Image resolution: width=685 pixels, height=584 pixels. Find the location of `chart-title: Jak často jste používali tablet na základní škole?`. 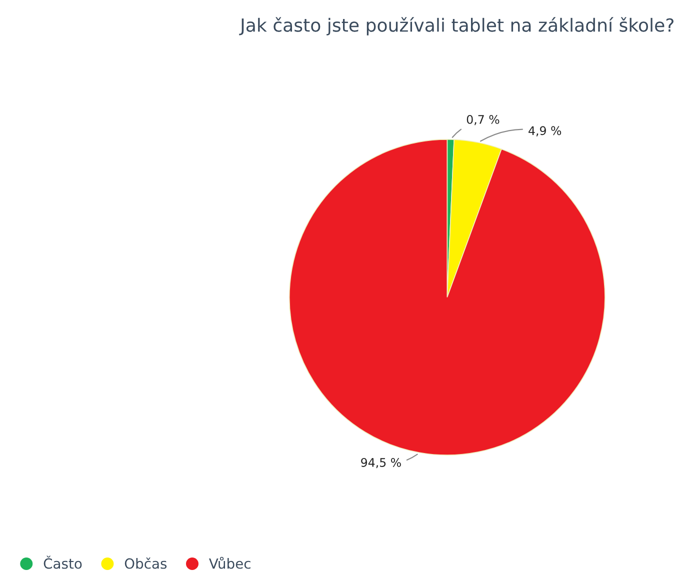

chart-title: Jak často jste používali tablet na základní škole? is located at coordinates (456, 26).